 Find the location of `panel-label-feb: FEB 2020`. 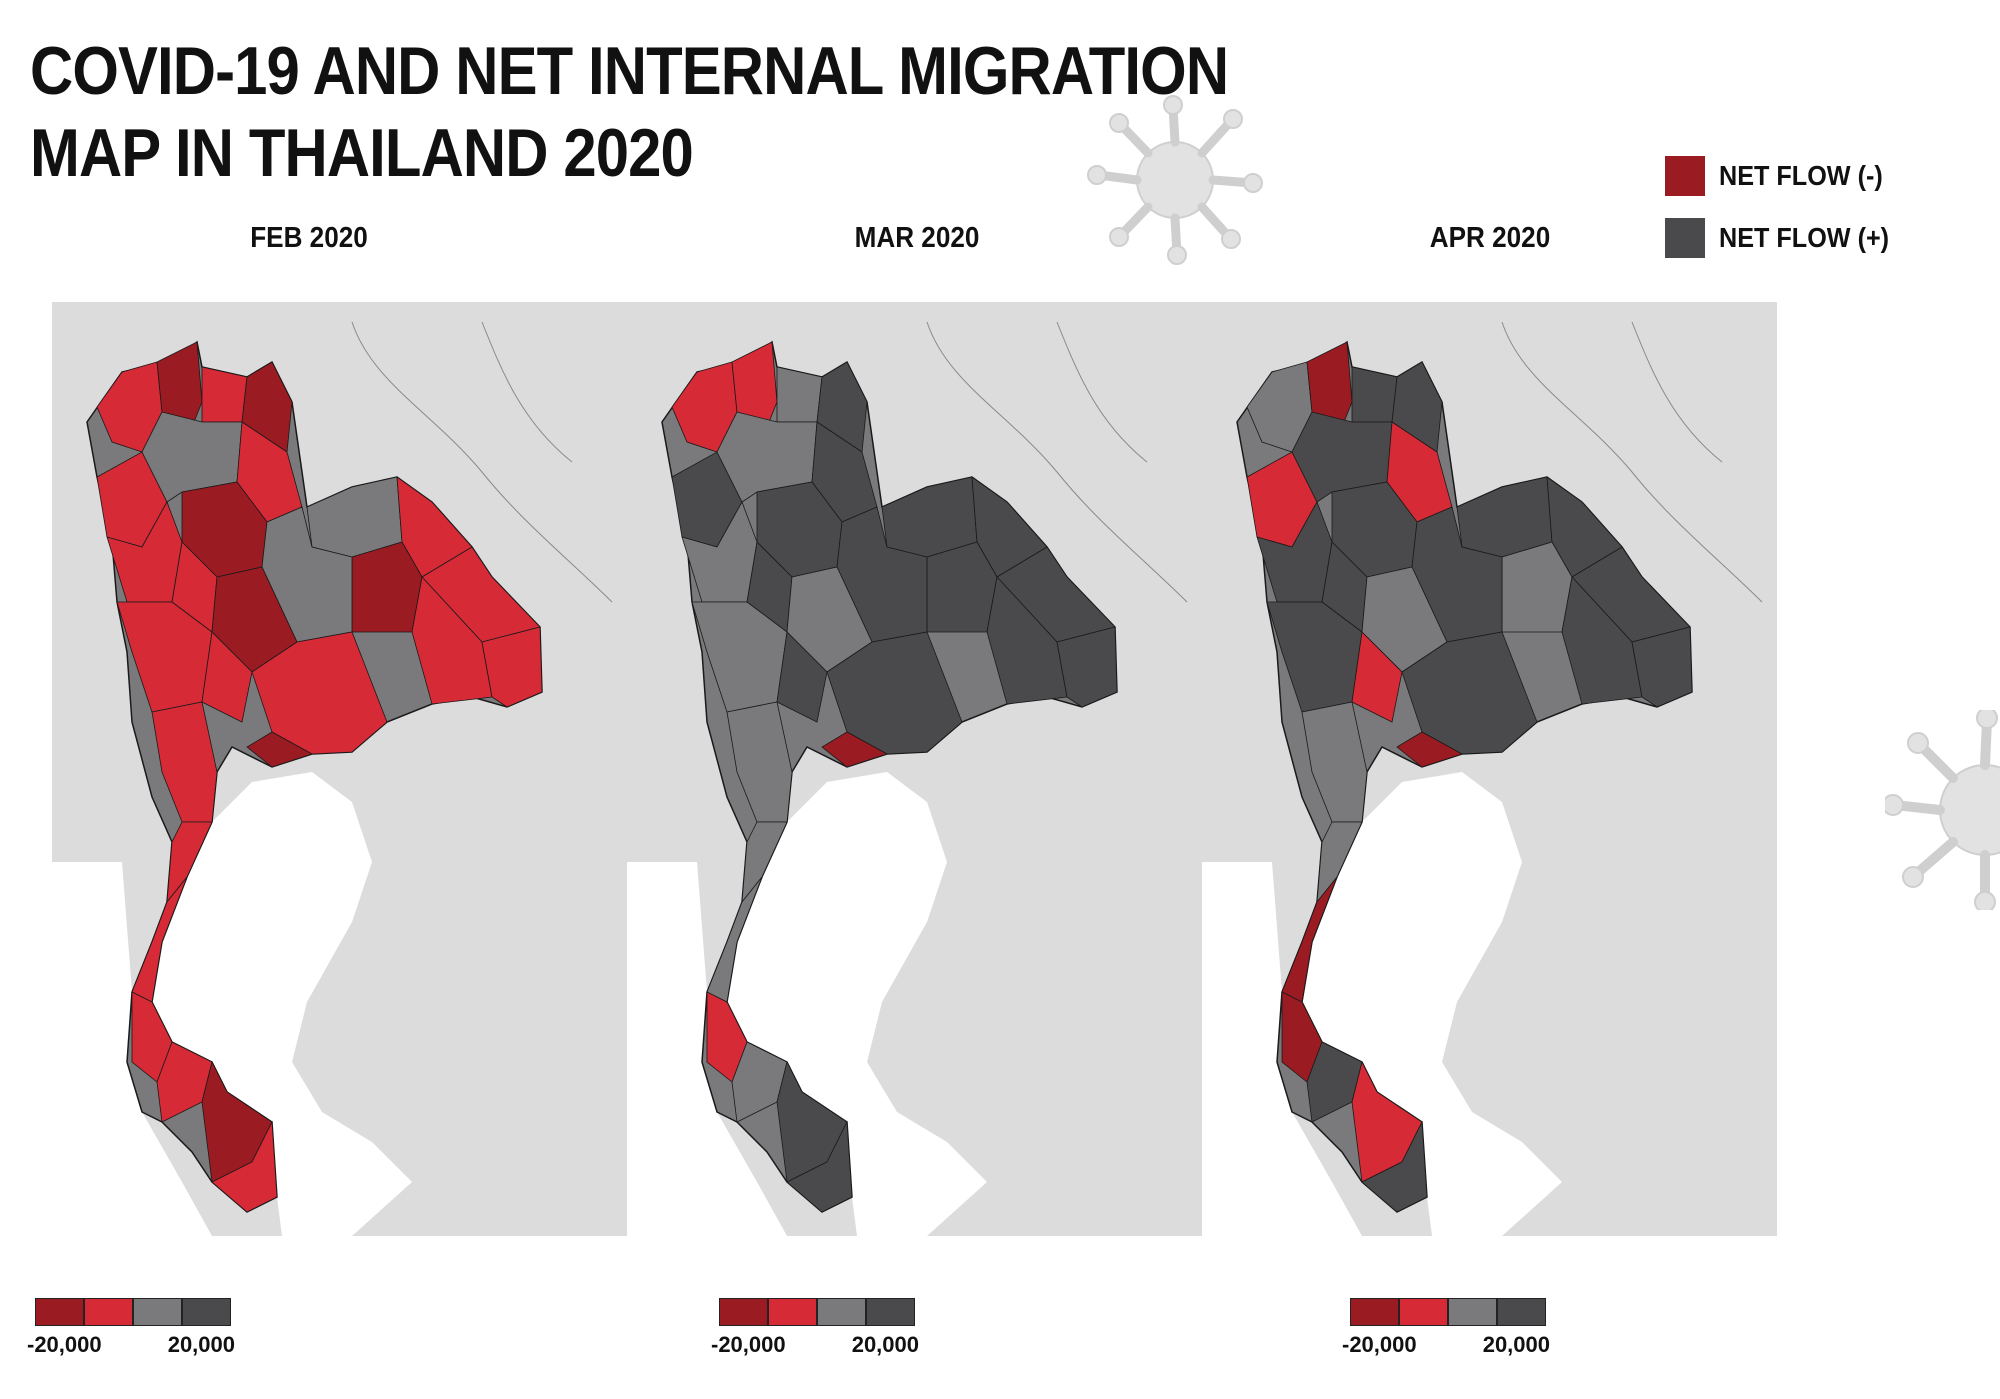

panel-label-feb: FEB 2020 is located at coordinates (309, 238).